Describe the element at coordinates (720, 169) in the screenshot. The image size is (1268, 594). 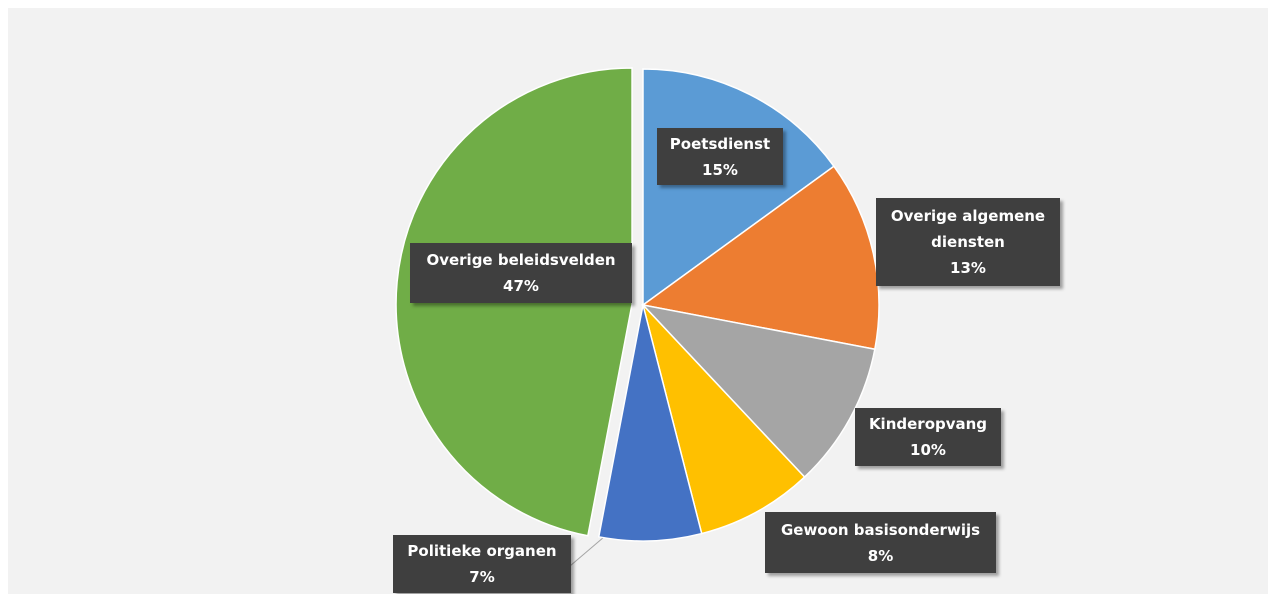
I see `label-value: 15%` at that location.